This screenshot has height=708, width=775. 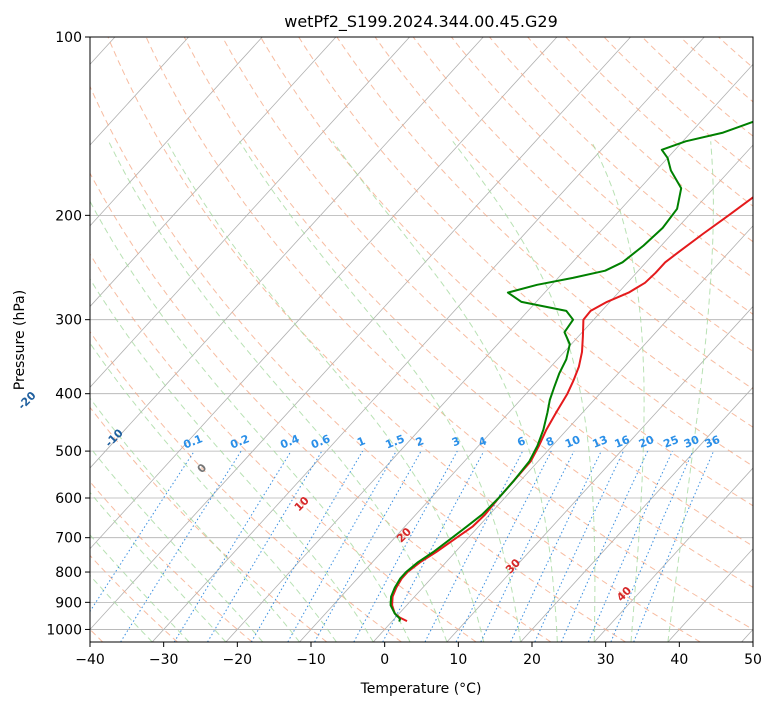 What do you see at coordinates (421, 22) in the screenshot?
I see `chart-title: wetPf2_S199.2024.344.00.45.G29` at bounding box center [421, 22].